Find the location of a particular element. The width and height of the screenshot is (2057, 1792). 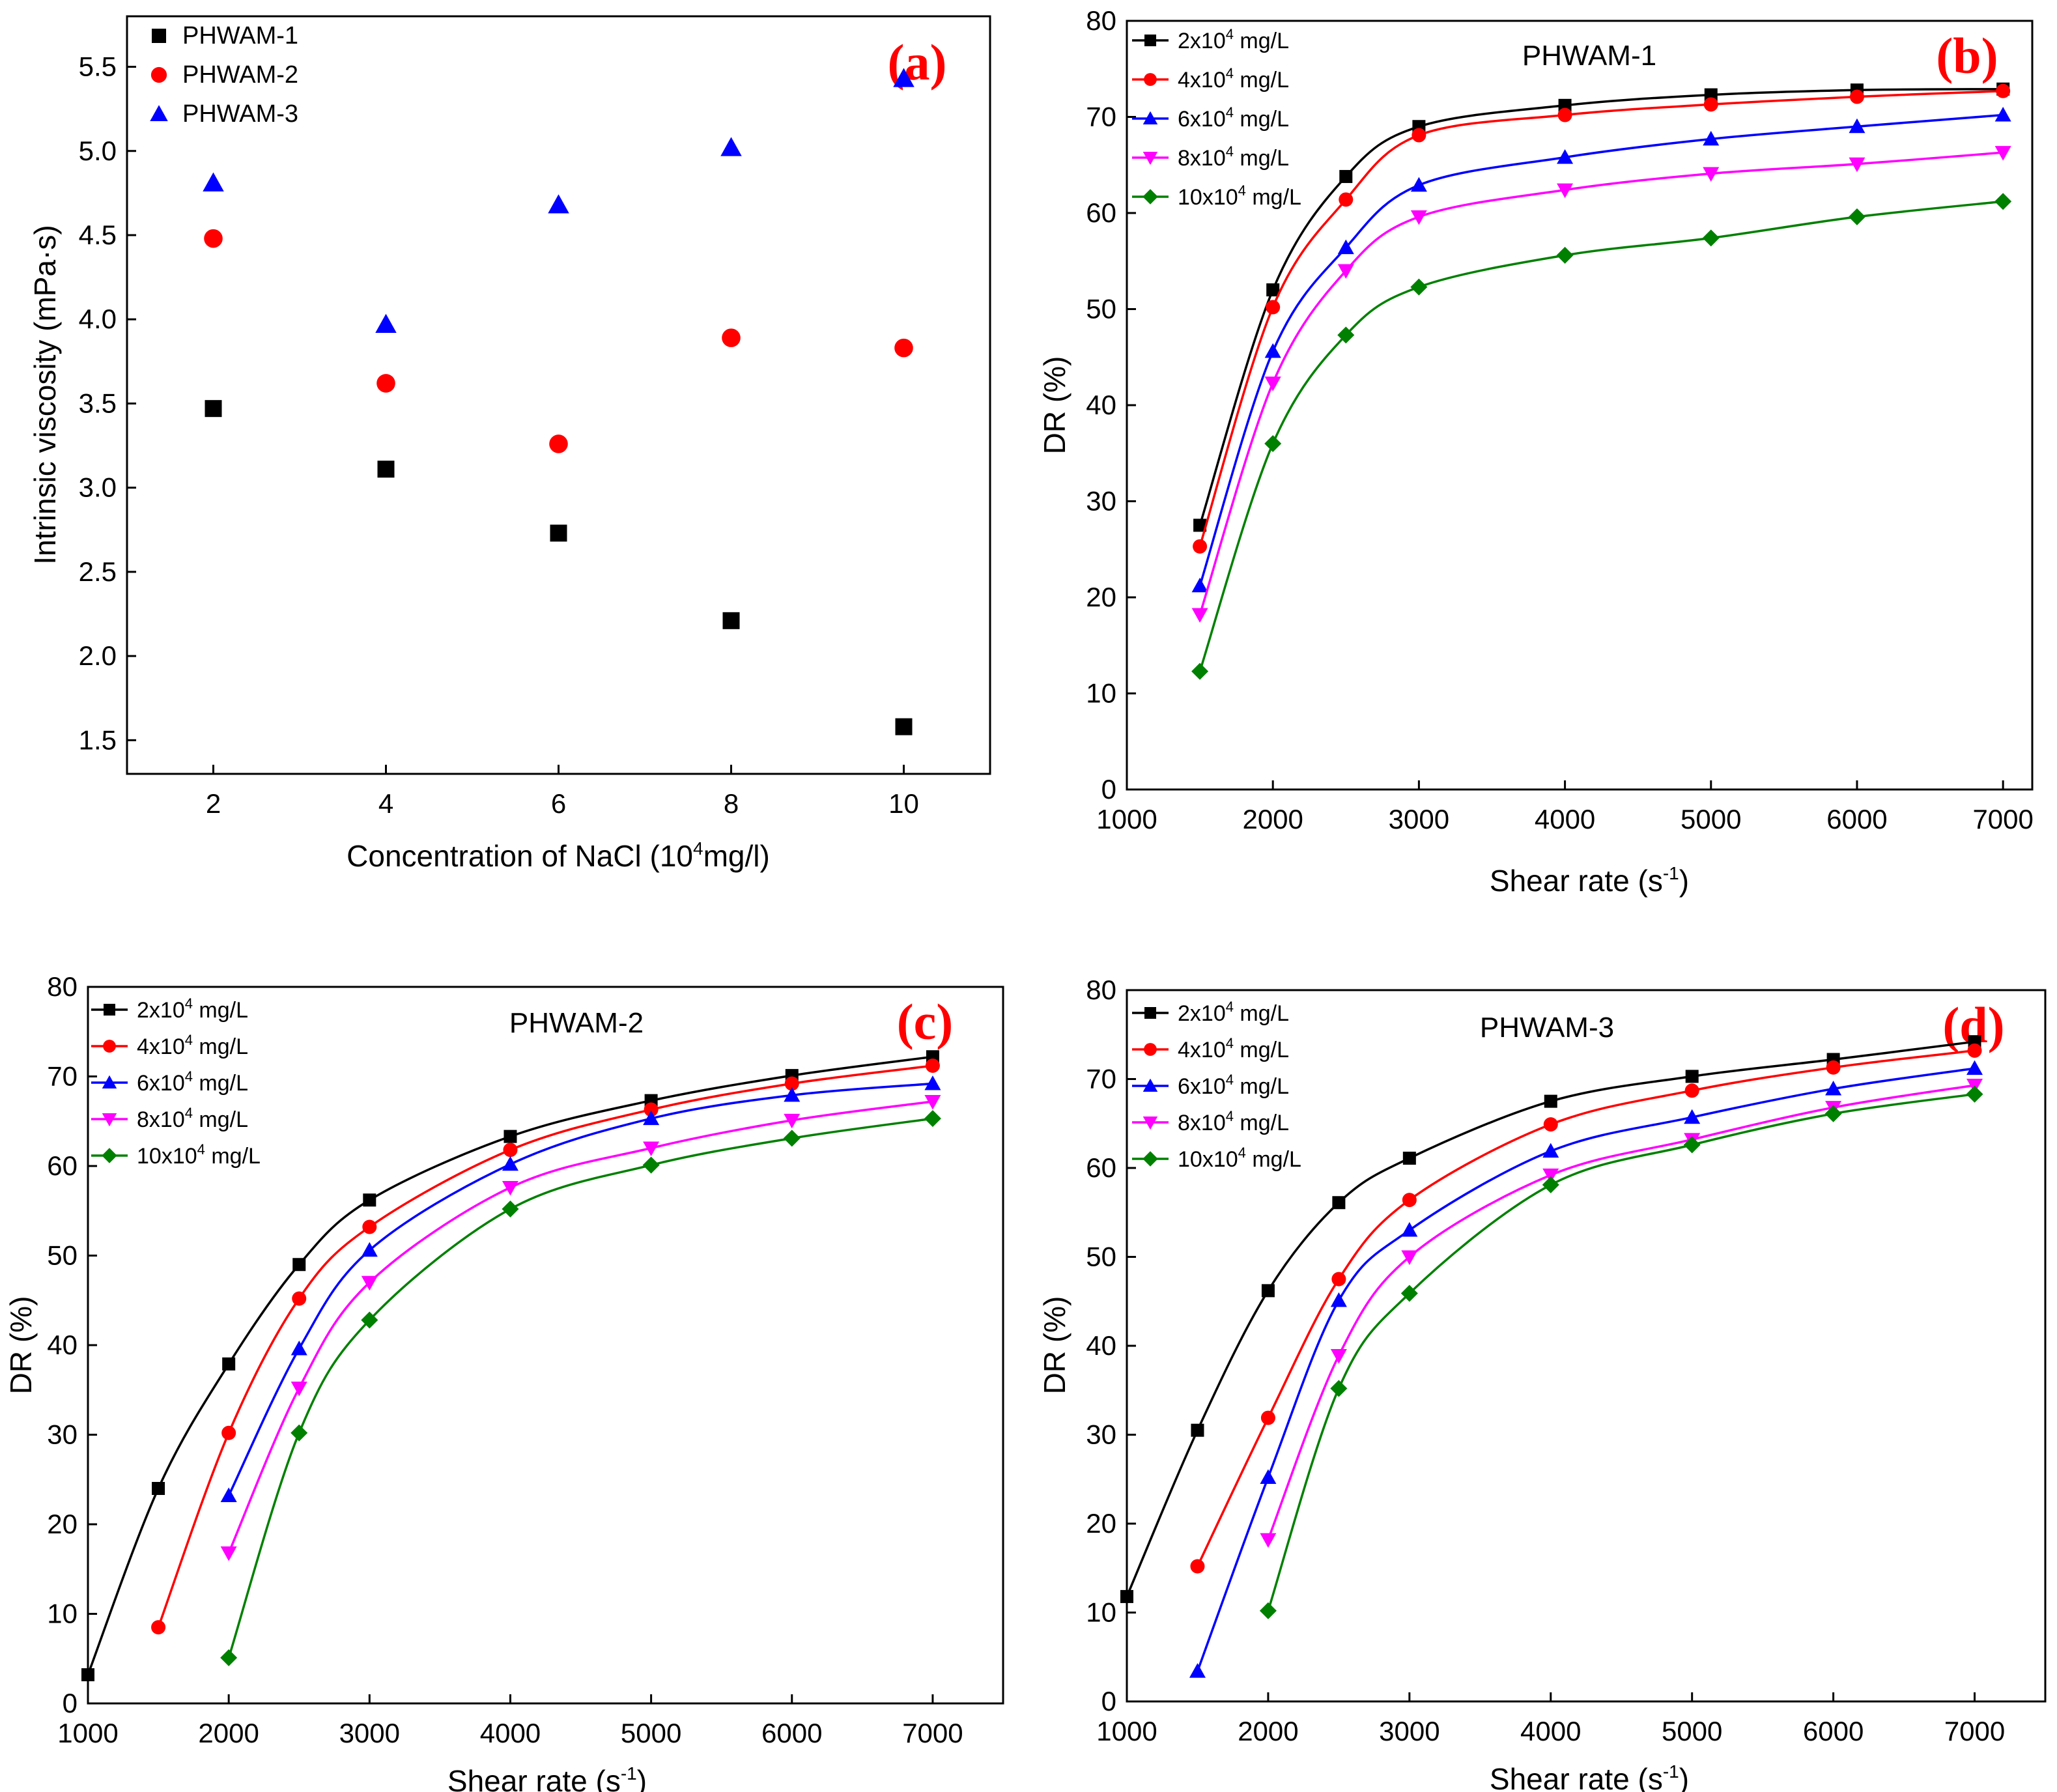

x-tick-label-c: 1000 is located at coordinates (87, 1733).